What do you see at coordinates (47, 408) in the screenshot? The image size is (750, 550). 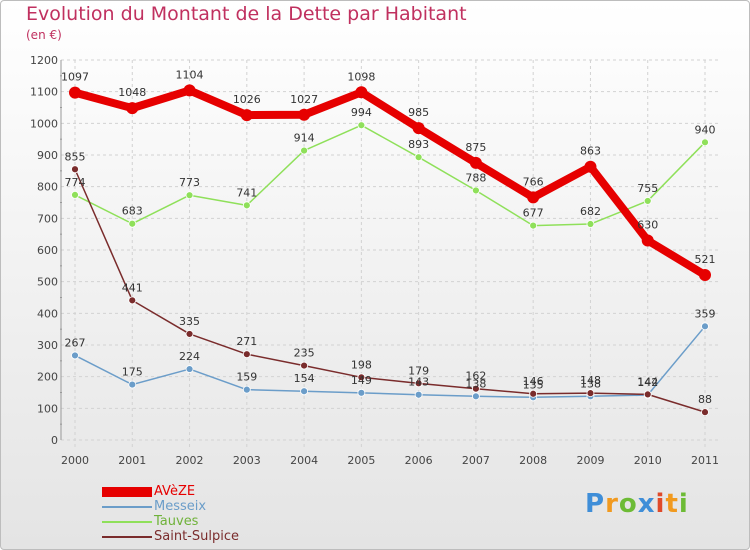 I see `y-tick-label: 100` at bounding box center [47, 408].